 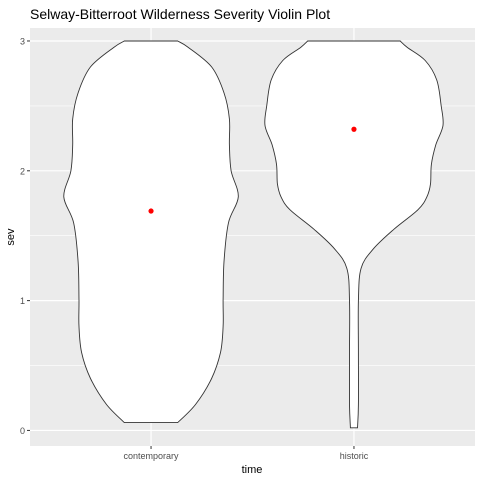 I want to click on mean-point-contemporary, so click(x=151, y=211).